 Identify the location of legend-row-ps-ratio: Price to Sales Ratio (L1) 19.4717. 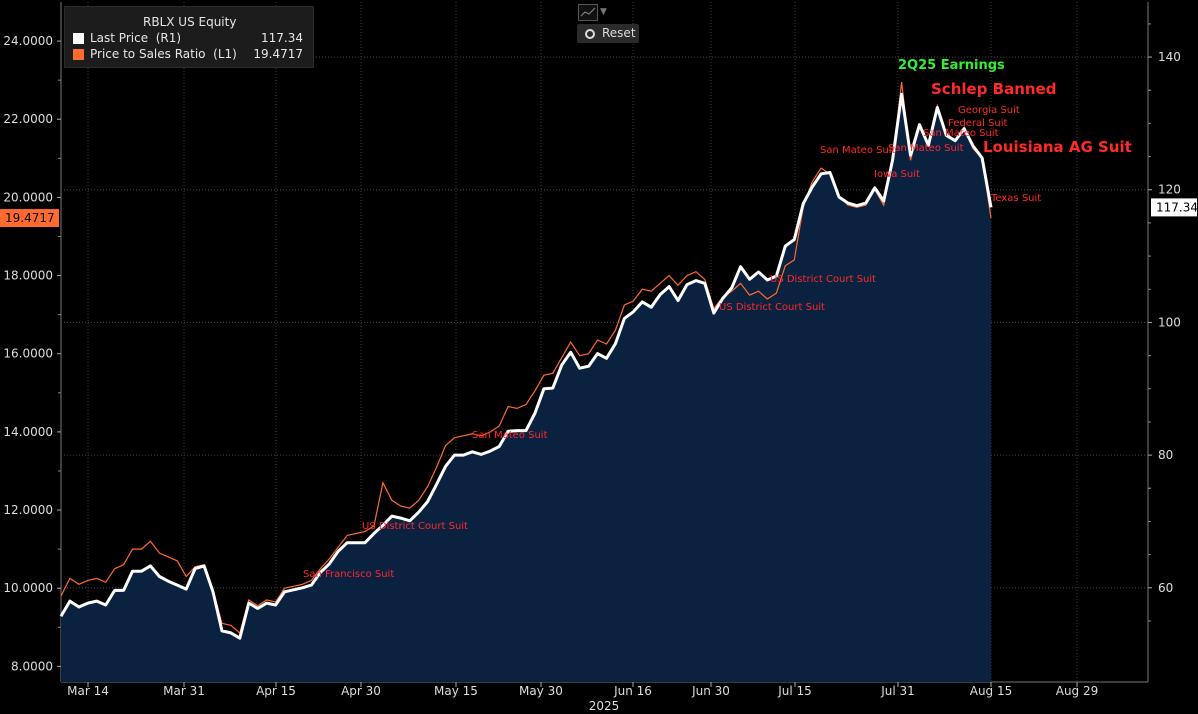
(191, 55).